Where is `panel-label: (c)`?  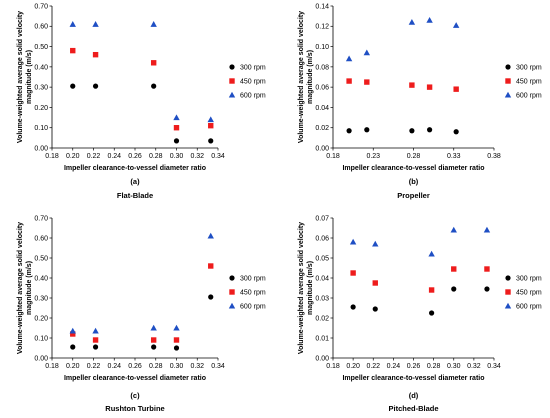 panel-label: (c) is located at coordinates (135, 395).